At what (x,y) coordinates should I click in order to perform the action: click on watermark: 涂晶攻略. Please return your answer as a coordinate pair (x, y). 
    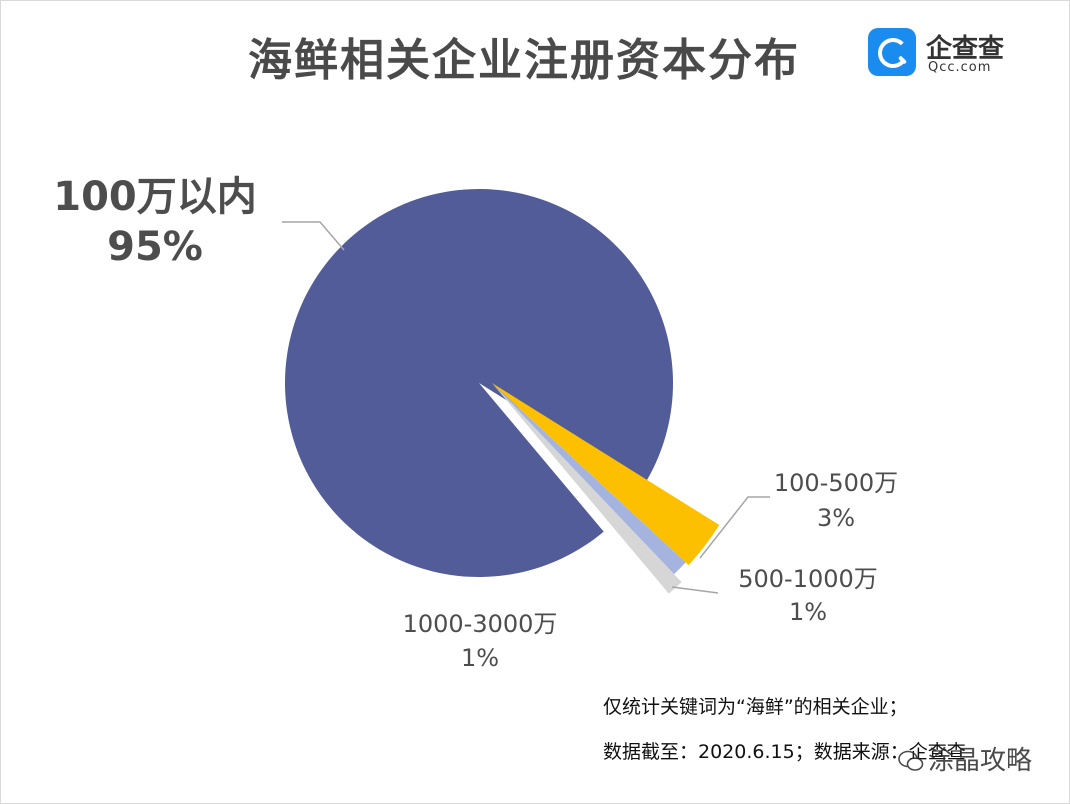
    Looking at the image, I should click on (965, 758).